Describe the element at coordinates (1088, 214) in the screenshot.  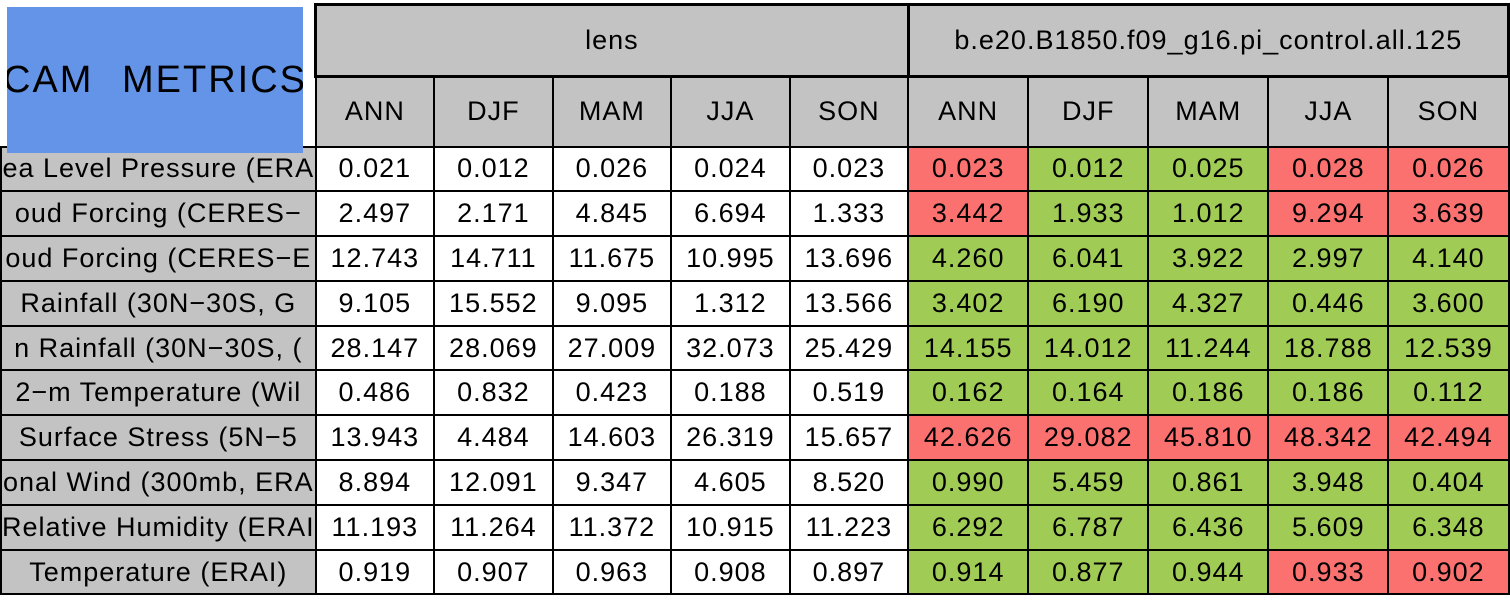
I see `metric-cell-run-better: 1.933` at that location.